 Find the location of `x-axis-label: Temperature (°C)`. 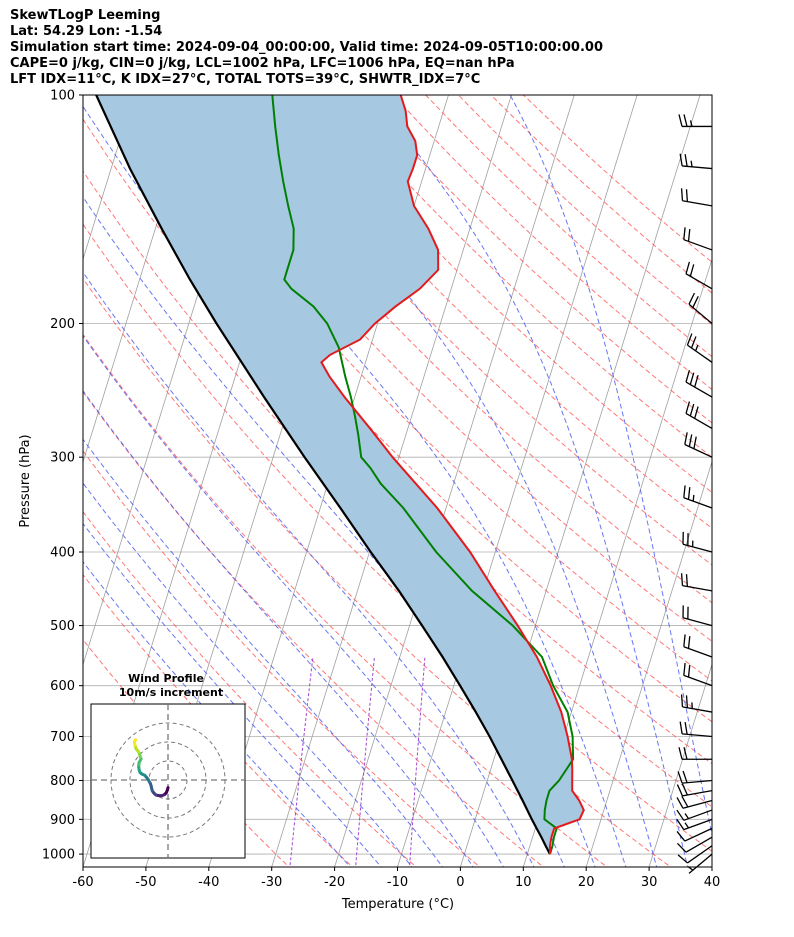

x-axis-label: Temperature (°C) is located at coordinates (397, 904).